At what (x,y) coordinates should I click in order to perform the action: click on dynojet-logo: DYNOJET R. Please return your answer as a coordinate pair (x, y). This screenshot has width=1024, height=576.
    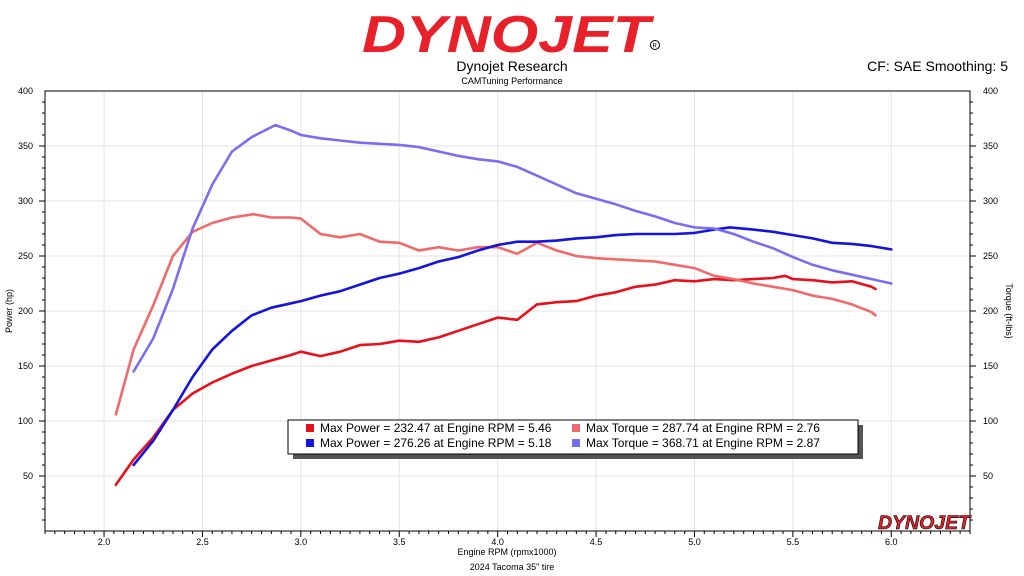
    Looking at the image, I should click on (511, 31).